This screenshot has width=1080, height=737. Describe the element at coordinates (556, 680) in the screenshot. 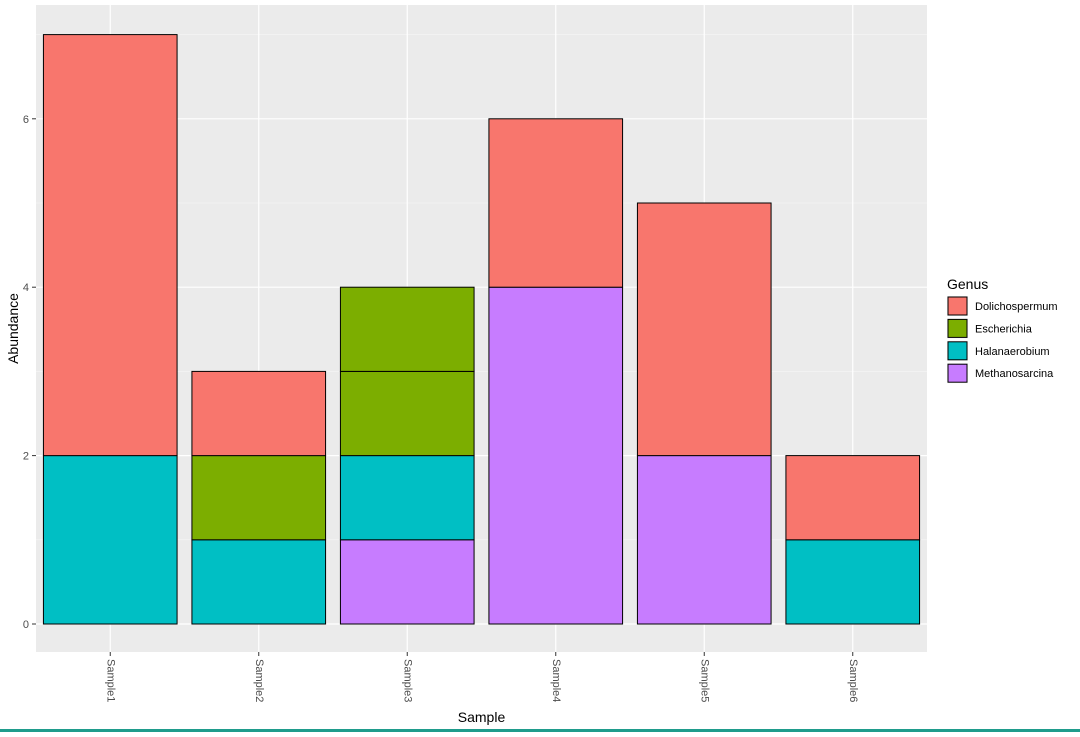

I see `x-tick-label: Sample4` at that location.